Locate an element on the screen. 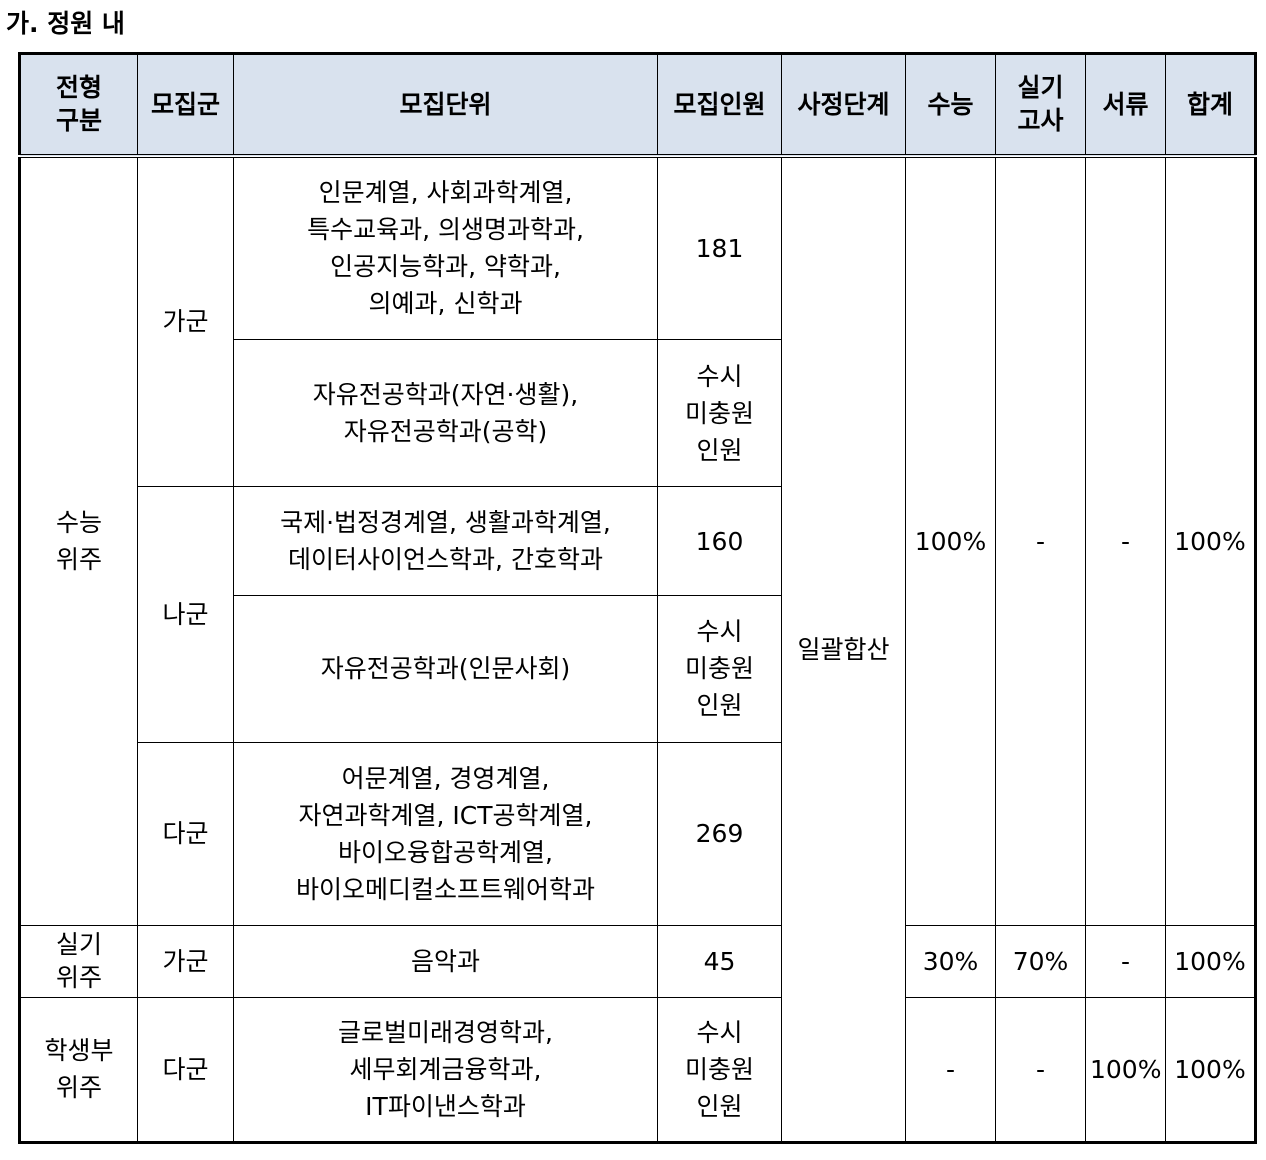 The image size is (1266, 1160). quota-cell: 269 is located at coordinates (719, 833).